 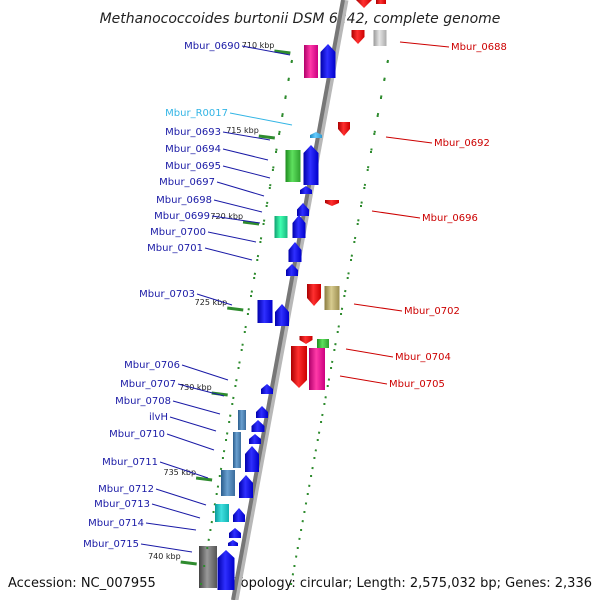 What do you see at coordinates (193, 166) in the screenshot?
I see `gene-label-left-4: Mbur_0695` at bounding box center [193, 166].